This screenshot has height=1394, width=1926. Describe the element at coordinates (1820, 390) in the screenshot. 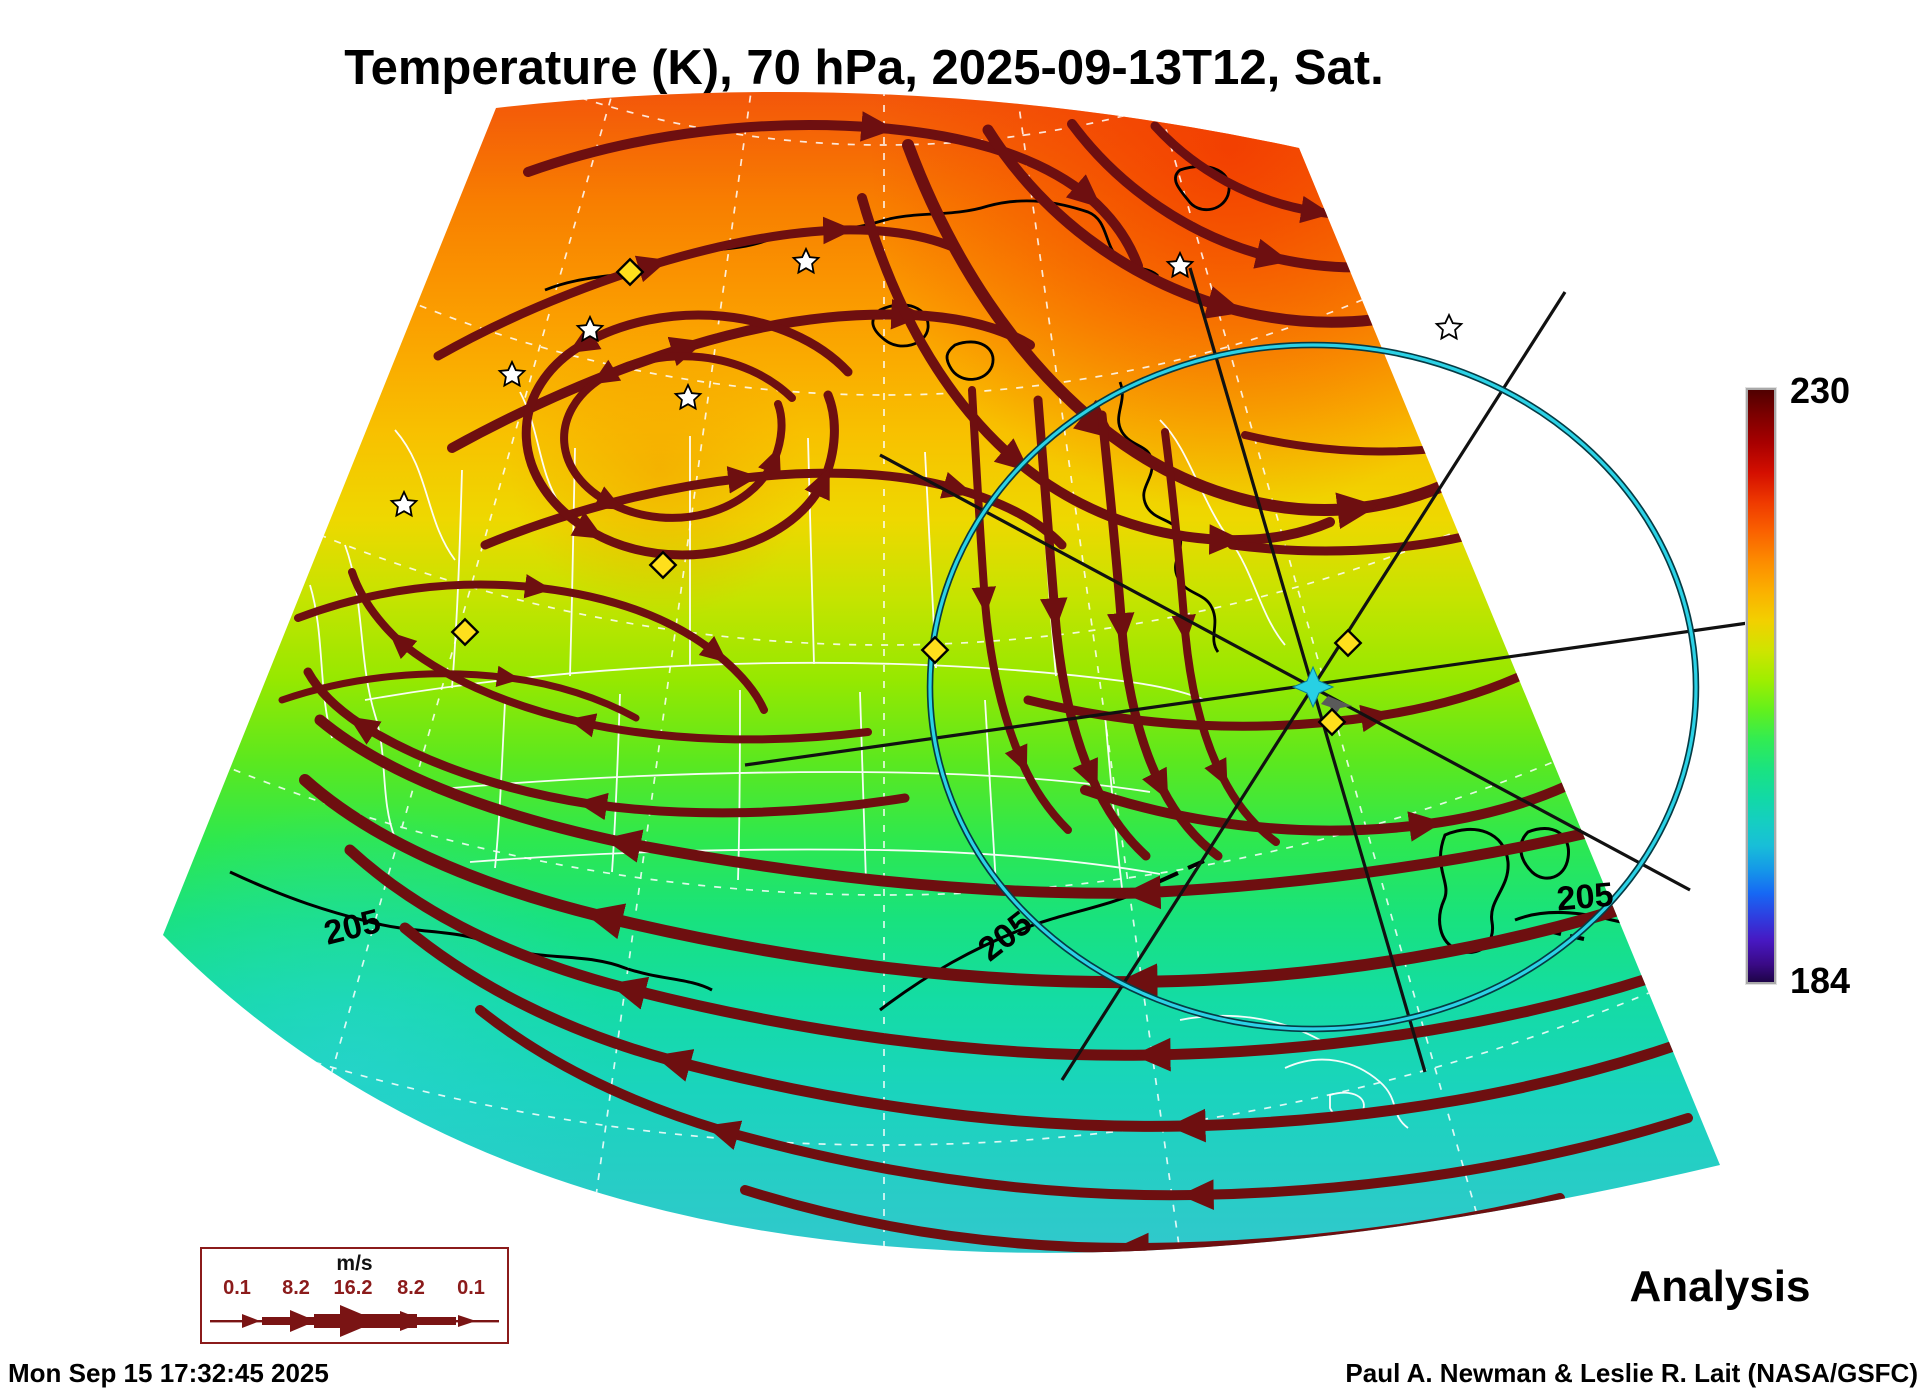

I see `colorbar-max-label: 230` at that location.